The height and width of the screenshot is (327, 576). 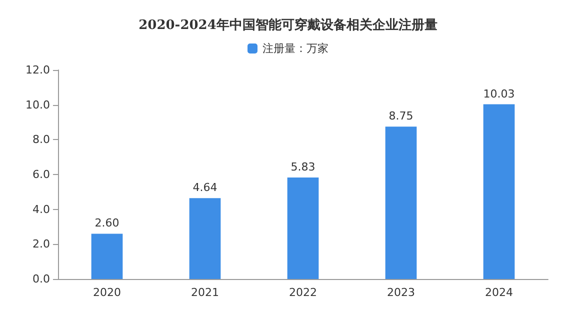 I want to click on x-tick-label: 2020, so click(x=107, y=292).